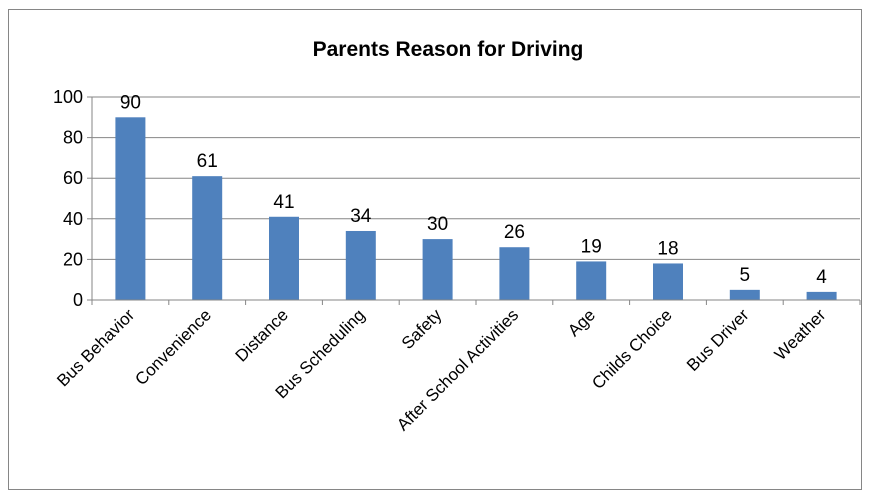  I want to click on chart-title: Parents Reason for Driving, so click(448, 49).